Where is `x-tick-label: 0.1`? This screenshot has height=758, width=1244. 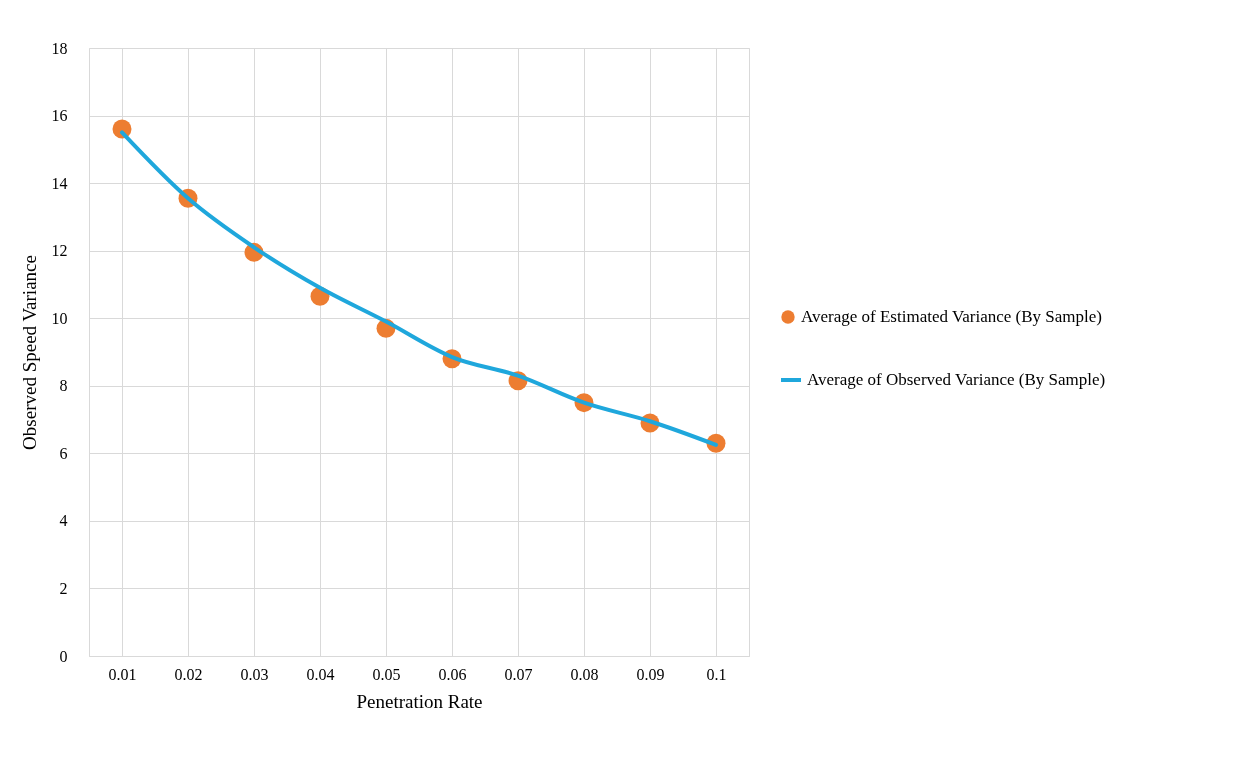
x-tick-label: 0.1 is located at coordinates (716, 674).